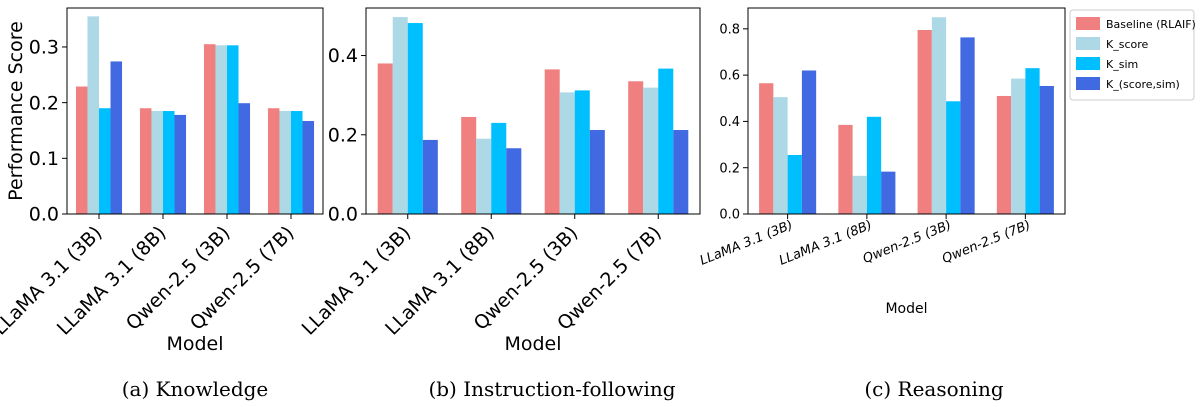 The image size is (1203, 407). What do you see at coordinates (1122, 64) in the screenshot?
I see `legend-label-k-sim: K_sim` at bounding box center [1122, 64].